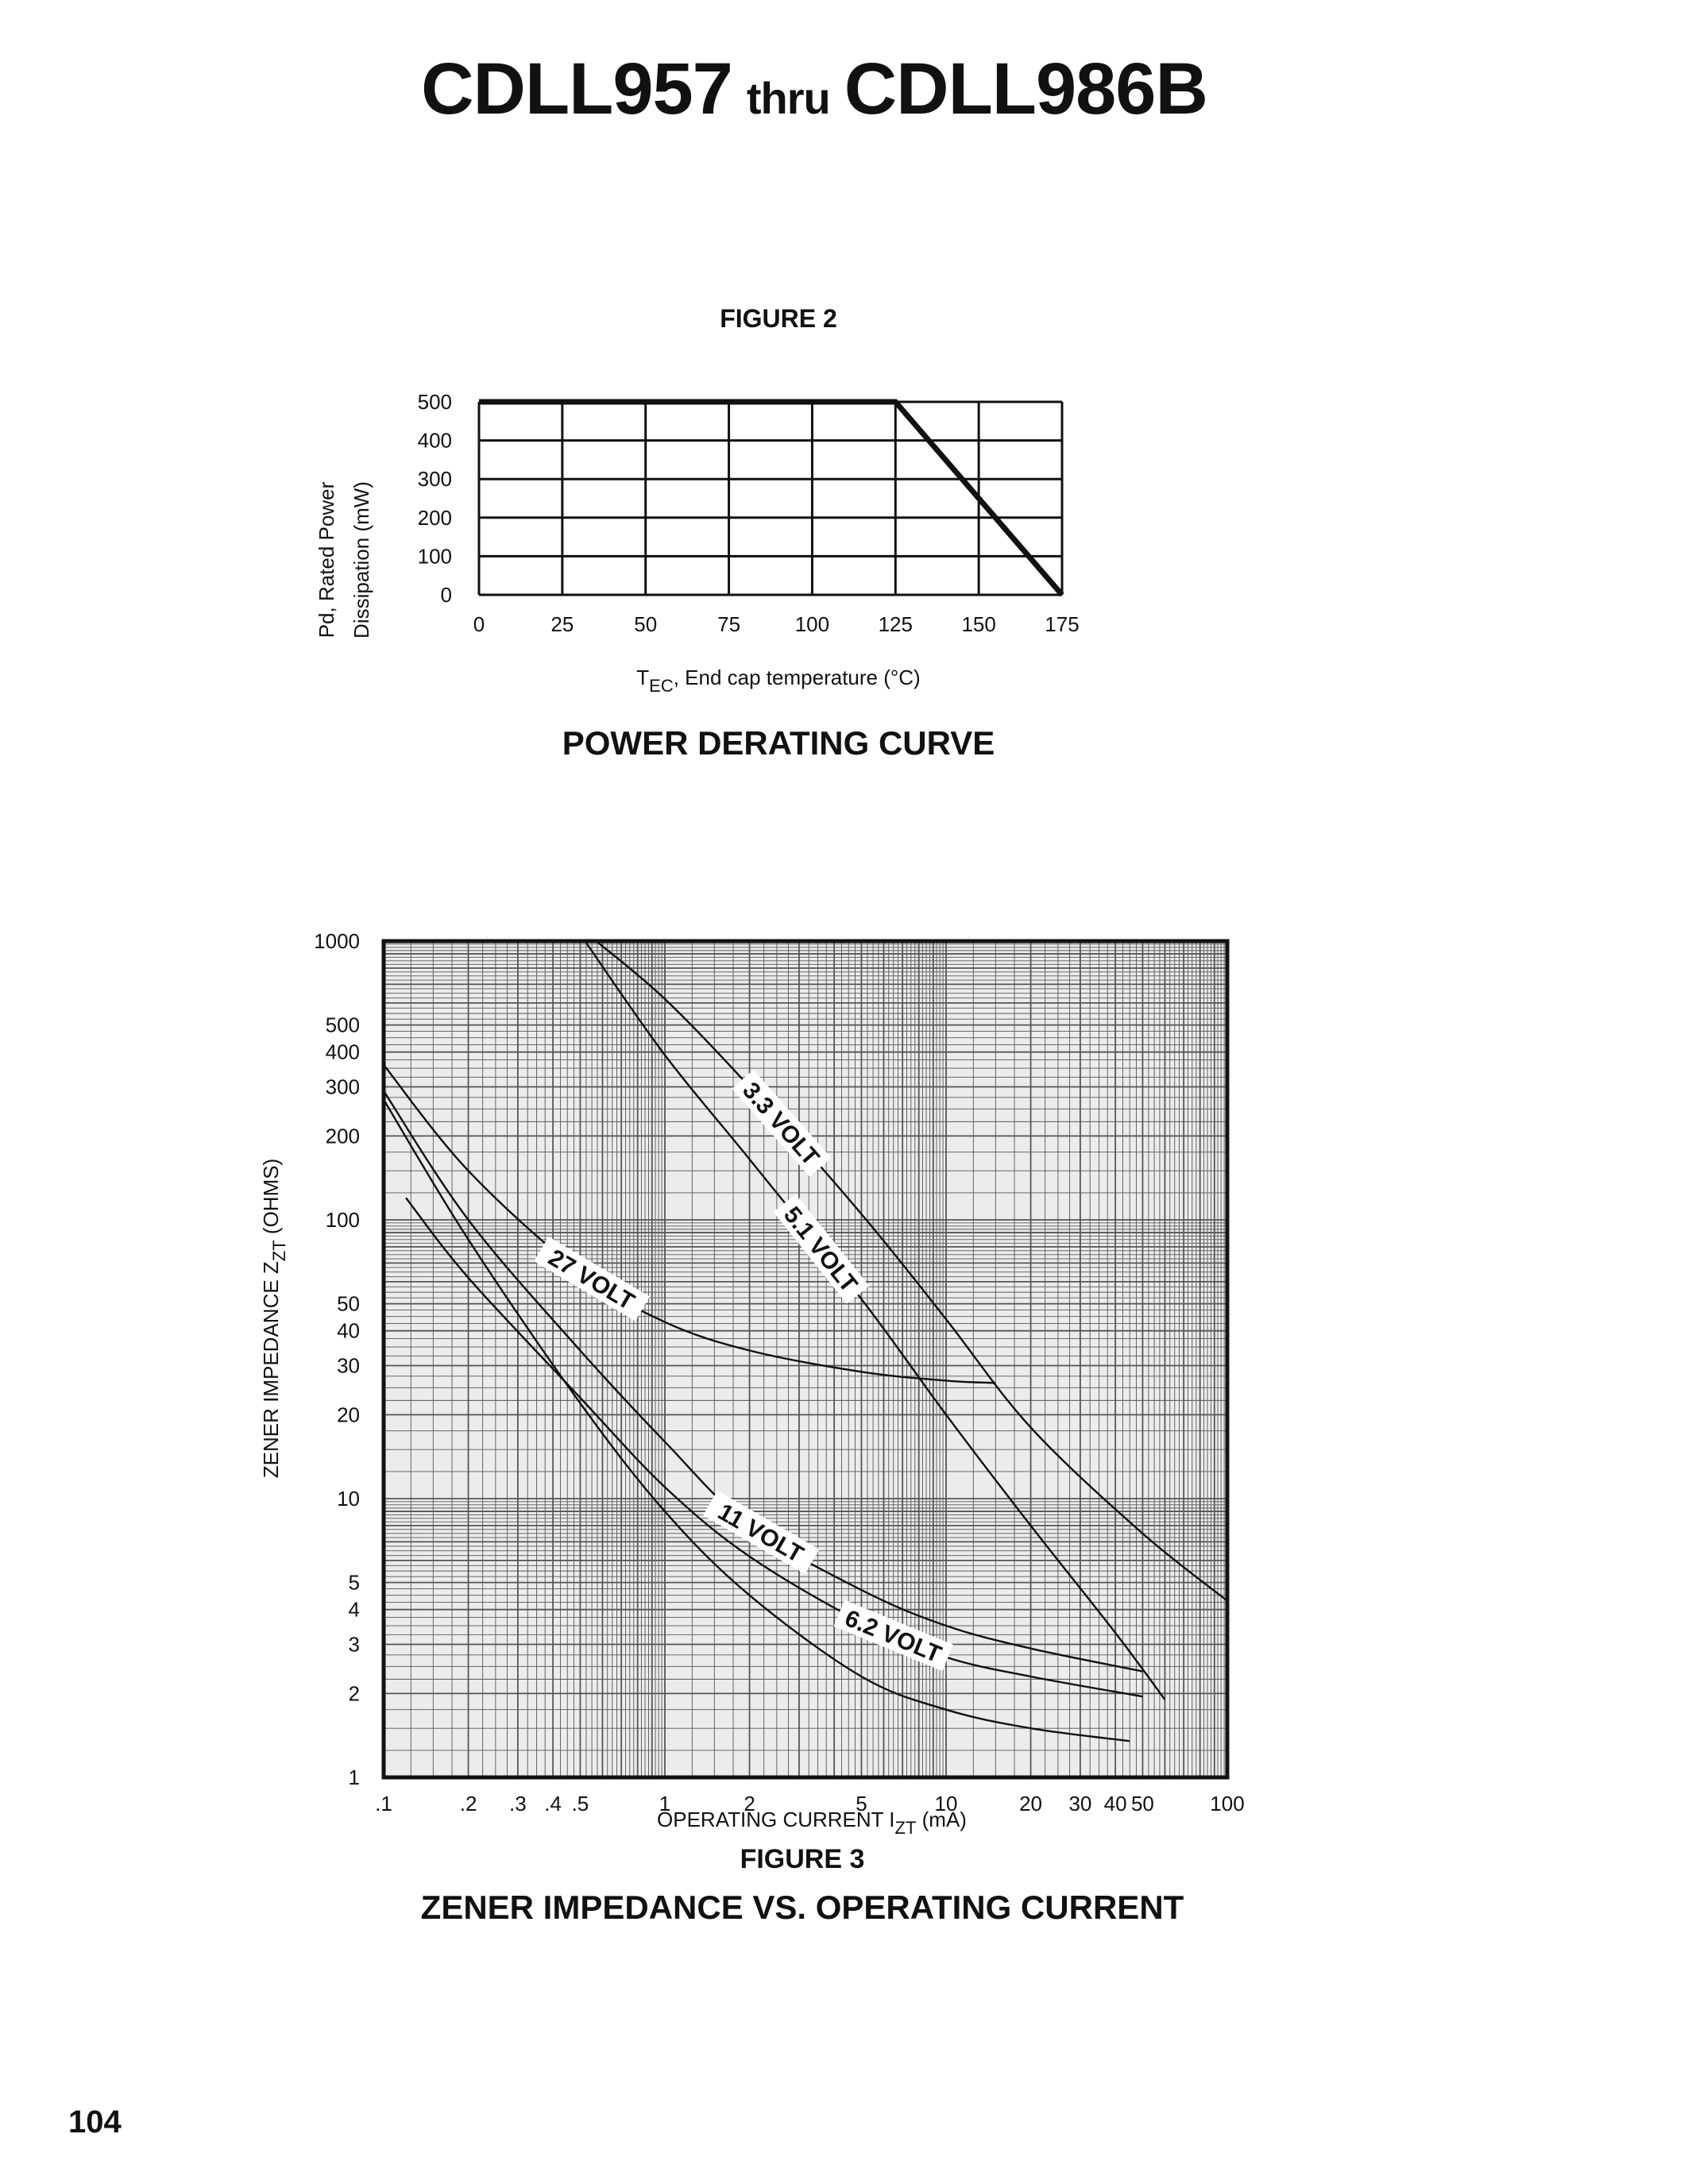 The height and width of the screenshot is (2184, 1688). Describe the element at coordinates (689, 1223) in the screenshot. I see `zener-curve-27-volt` at that location.